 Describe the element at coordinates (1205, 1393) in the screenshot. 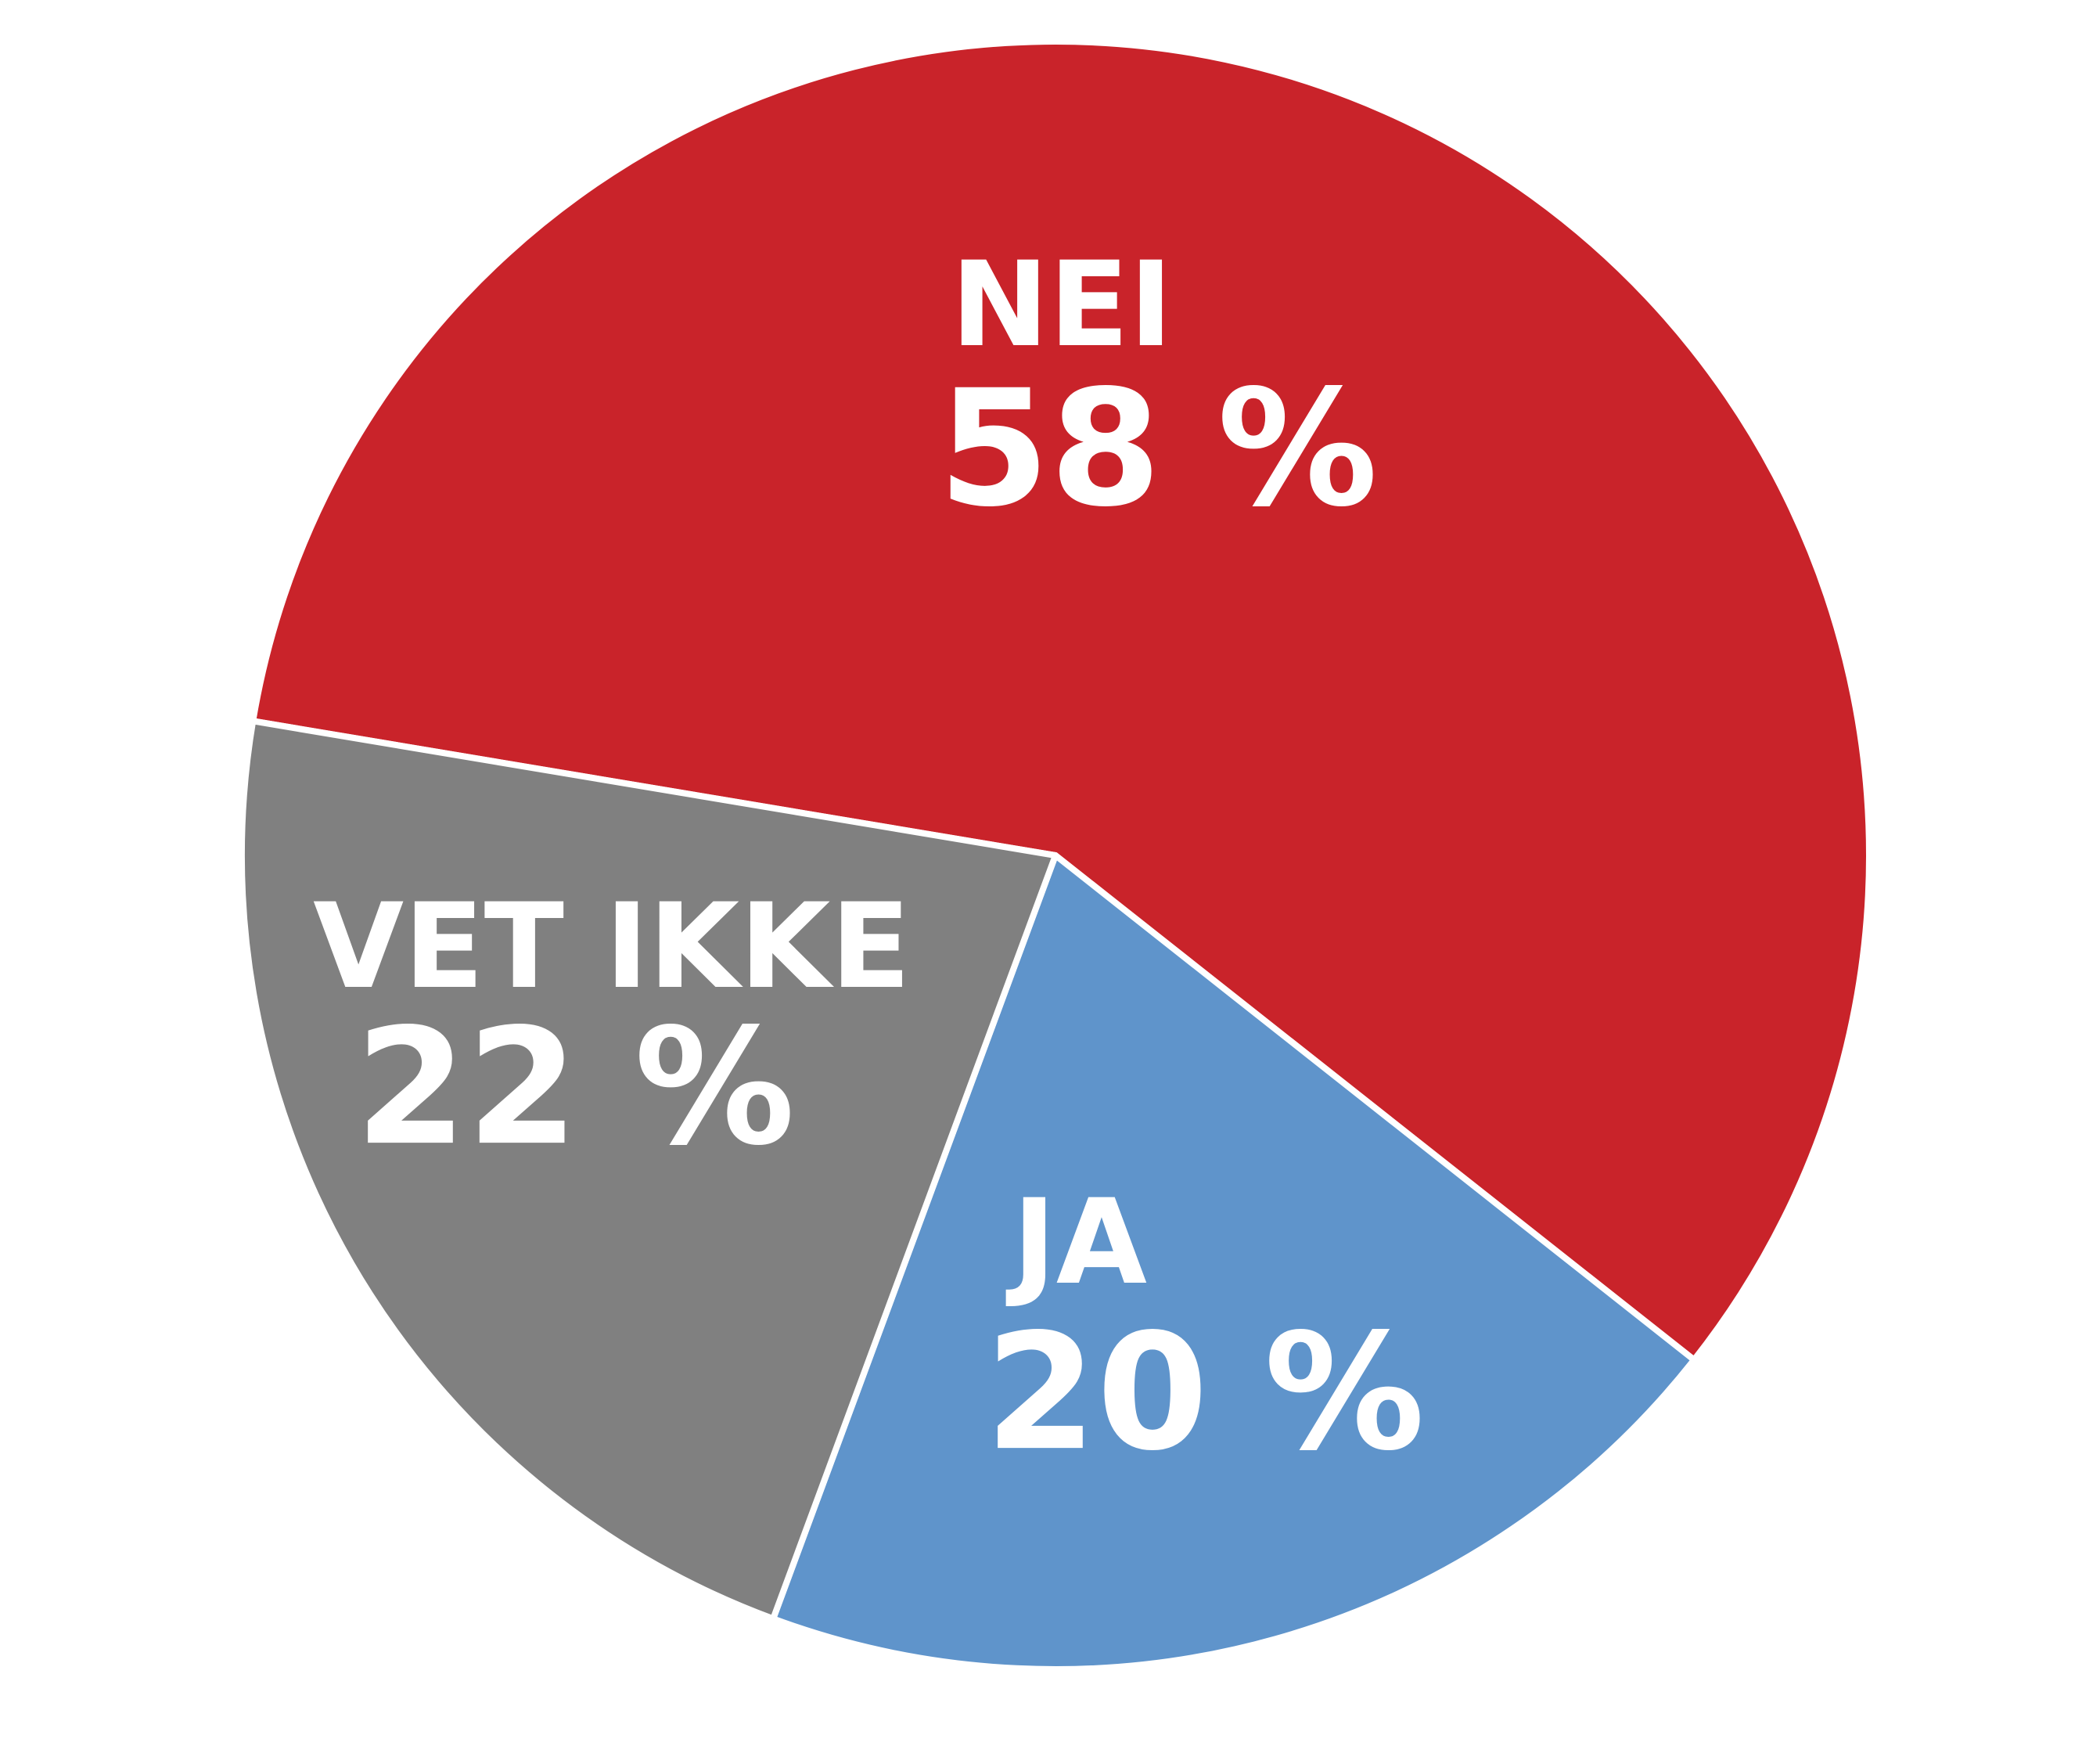

I see `value-label: 20 %` at that location.